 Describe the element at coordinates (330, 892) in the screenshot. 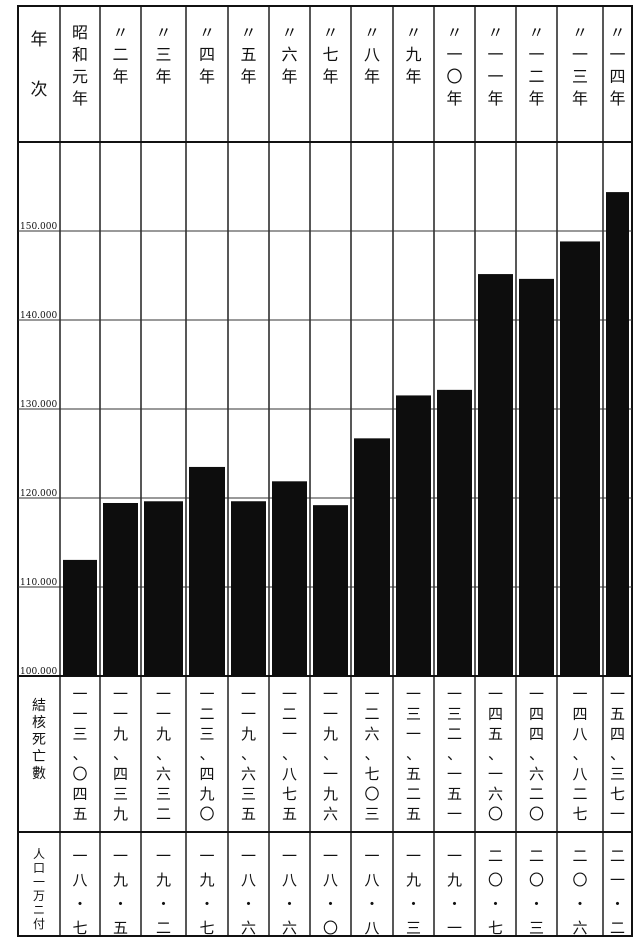

I see `rate-value: 一八・〇` at that location.